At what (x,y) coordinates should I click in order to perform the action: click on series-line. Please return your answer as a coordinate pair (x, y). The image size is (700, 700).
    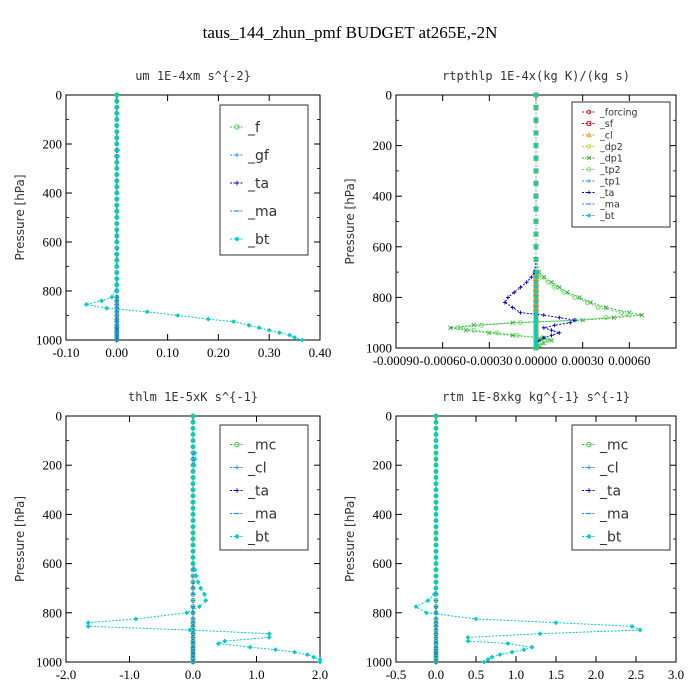
    Looking at the image, I should click on (540, 221).